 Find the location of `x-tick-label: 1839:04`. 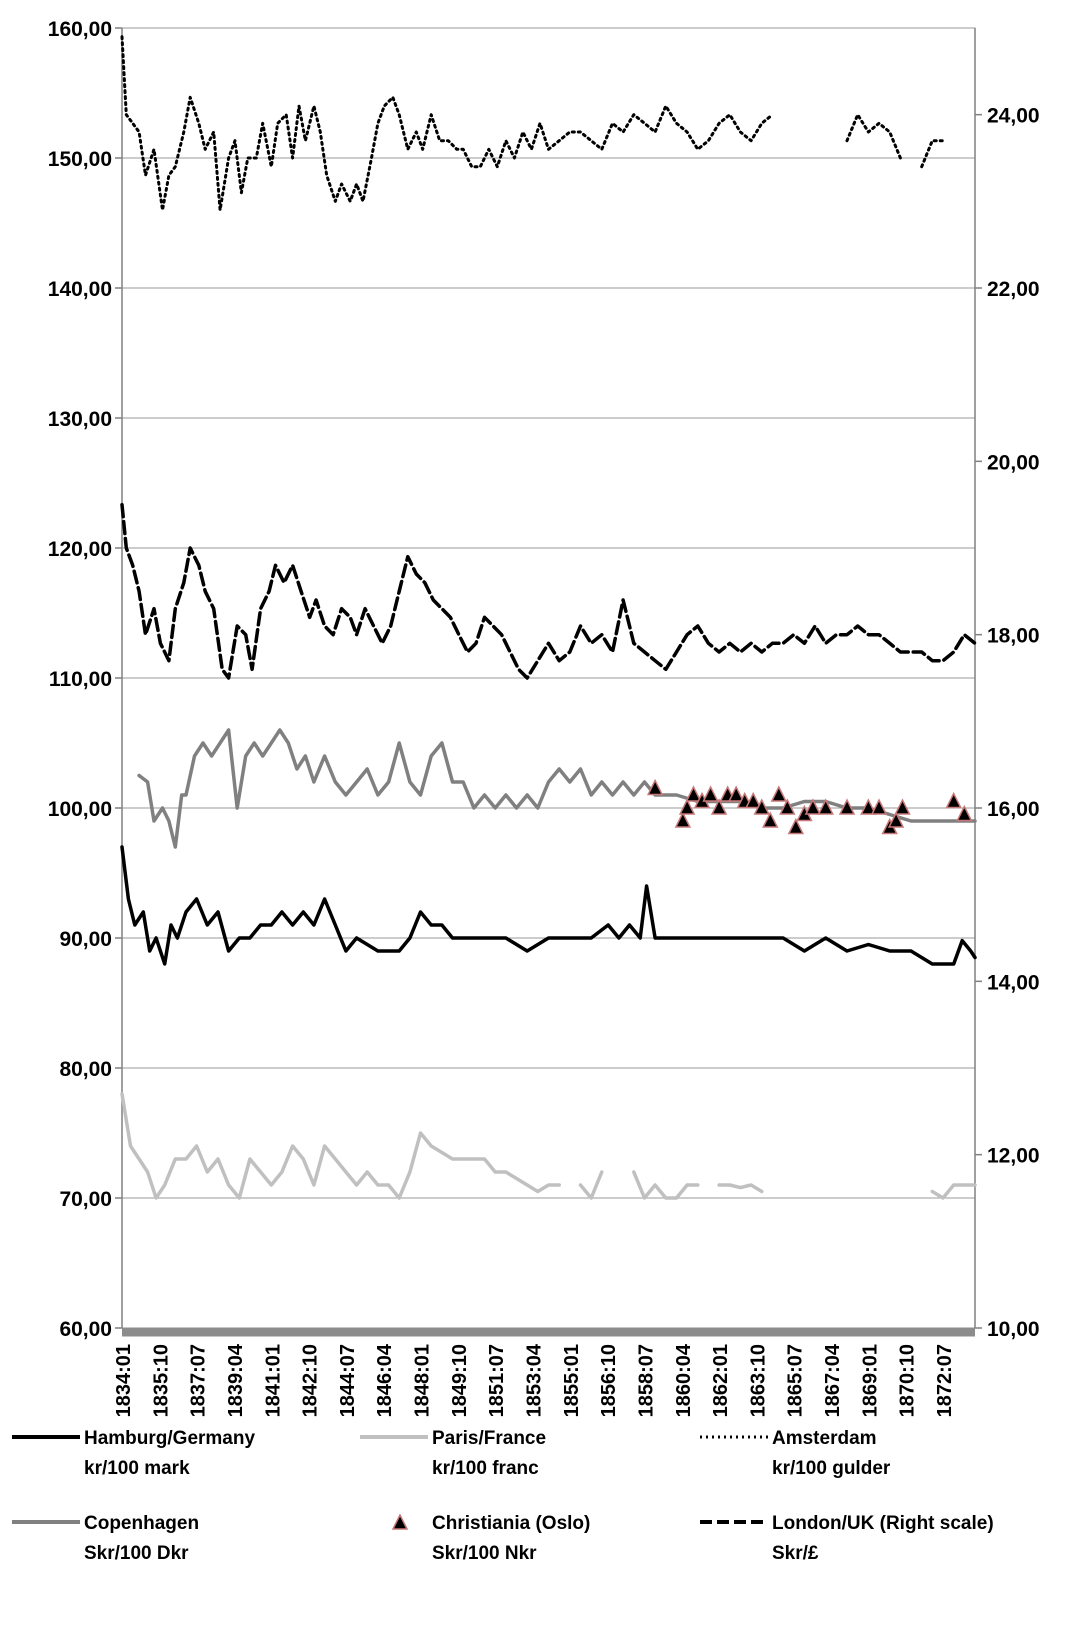

x-tick-label: 1839:04 is located at coordinates (236, 1380).